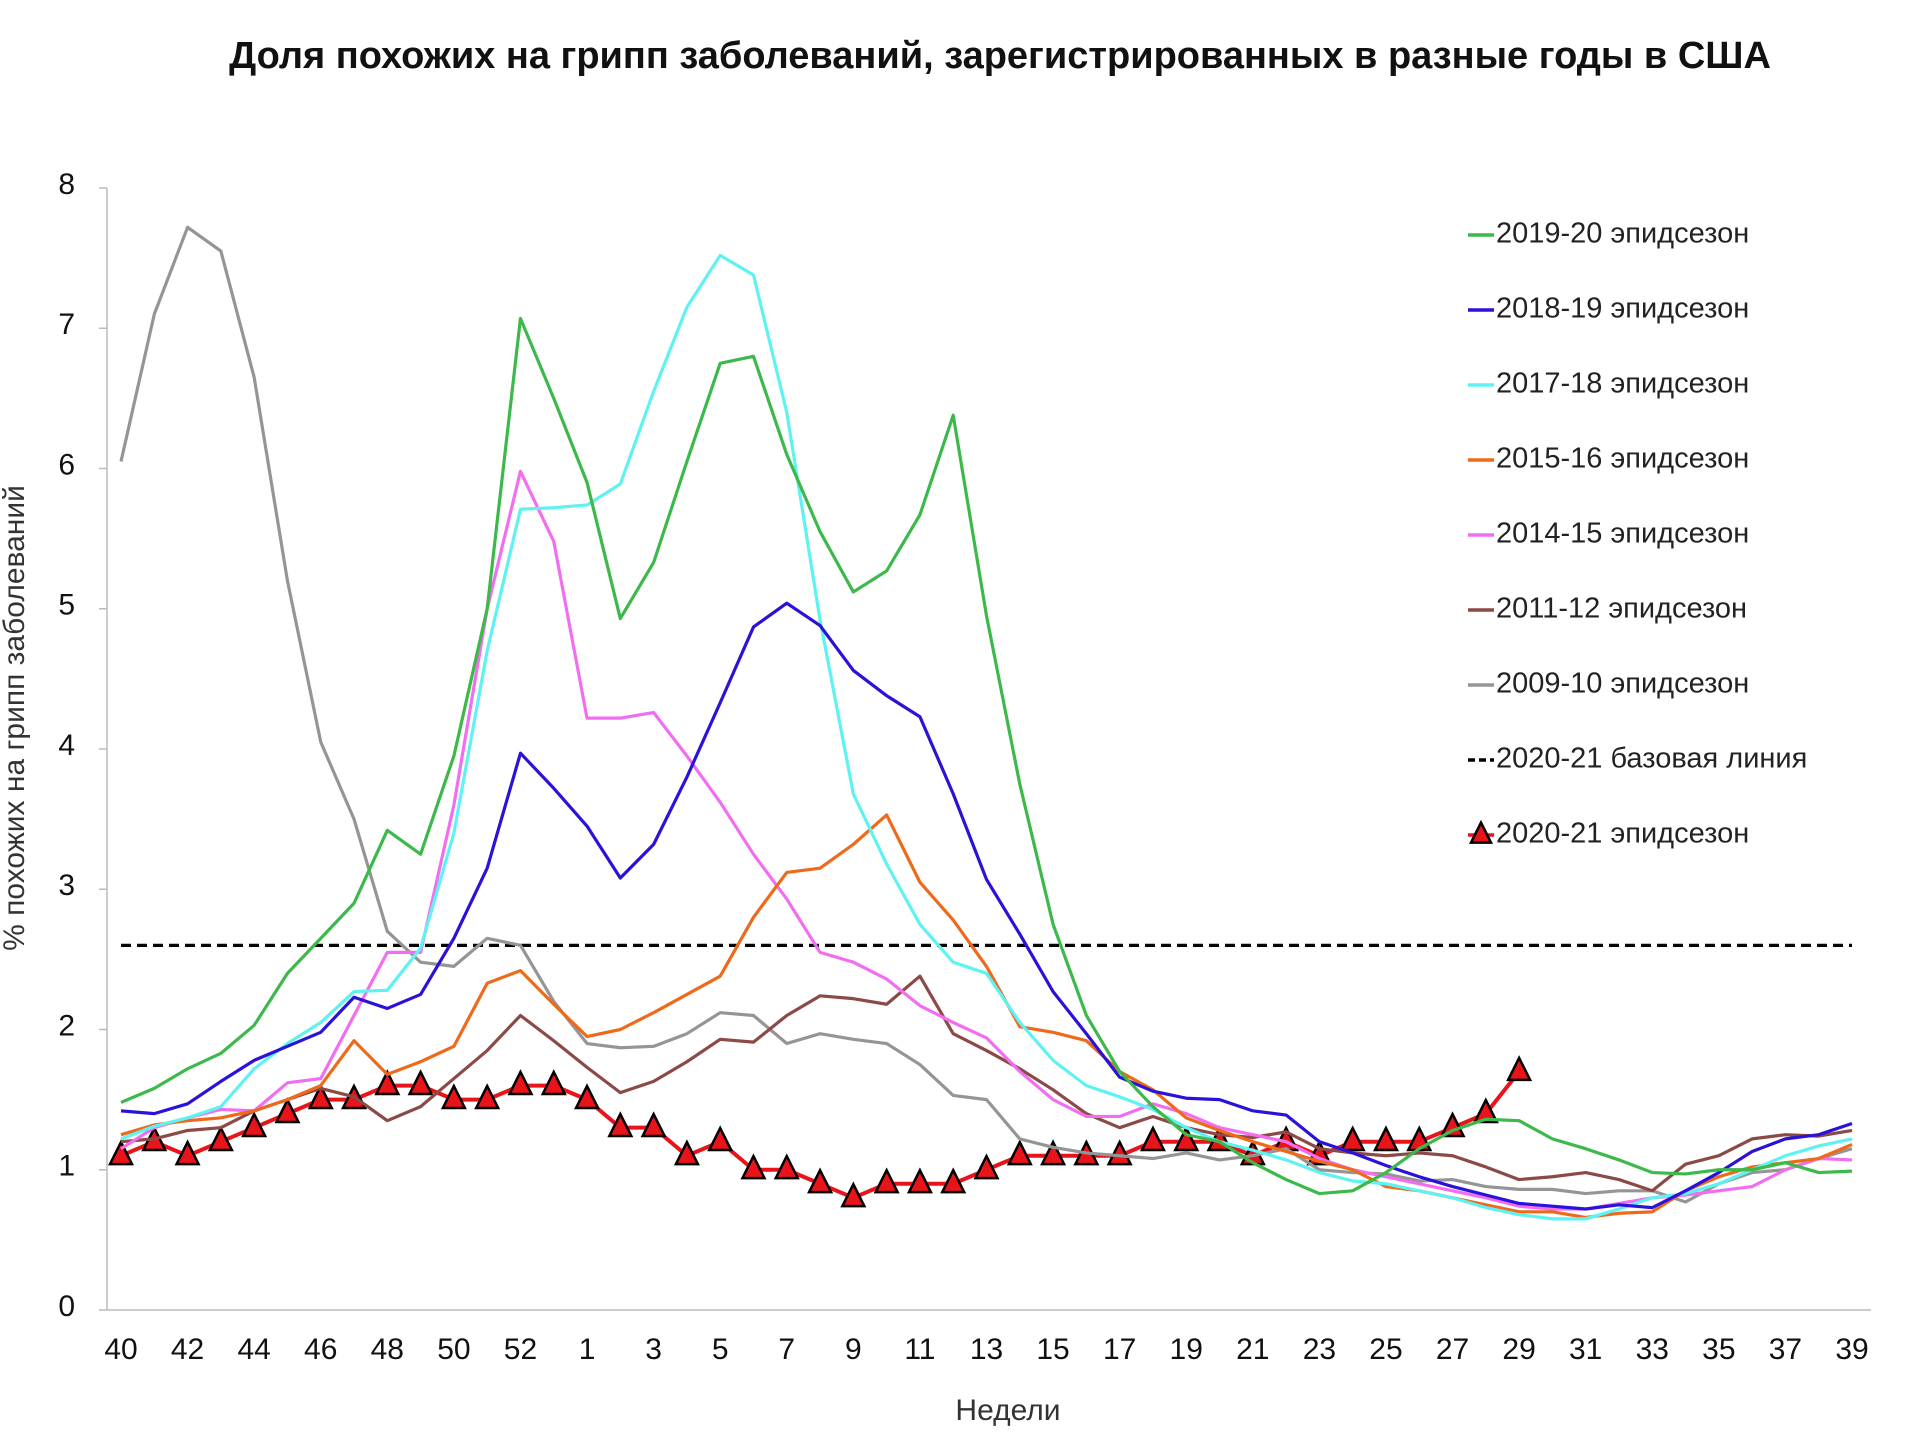 This screenshot has height=1443, width=1920. Describe the element at coordinates (1622, 534) in the screenshot. I see `legend-label: 2014-15 эпидсезон` at that location.